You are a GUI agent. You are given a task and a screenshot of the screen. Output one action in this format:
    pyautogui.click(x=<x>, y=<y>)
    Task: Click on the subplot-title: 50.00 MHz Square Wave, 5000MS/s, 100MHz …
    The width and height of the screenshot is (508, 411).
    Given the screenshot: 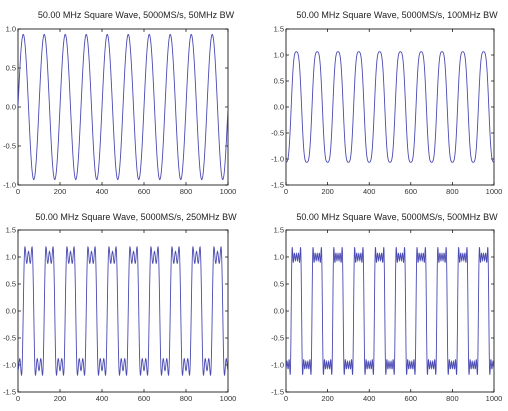 What is the action you would take?
    pyautogui.click(x=397, y=15)
    